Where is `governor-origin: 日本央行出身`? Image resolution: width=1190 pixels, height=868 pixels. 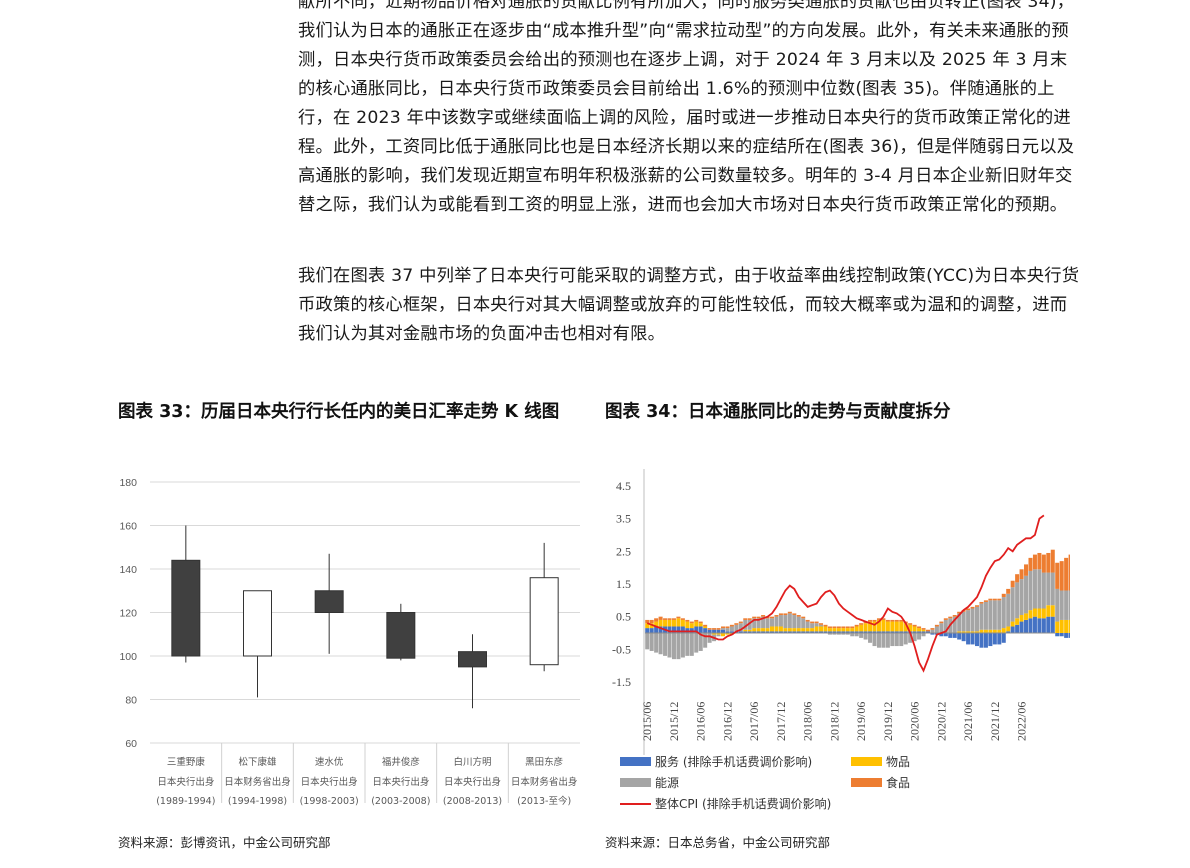
governor-origin: 日本央行出身 is located at coordinates (329, 782).